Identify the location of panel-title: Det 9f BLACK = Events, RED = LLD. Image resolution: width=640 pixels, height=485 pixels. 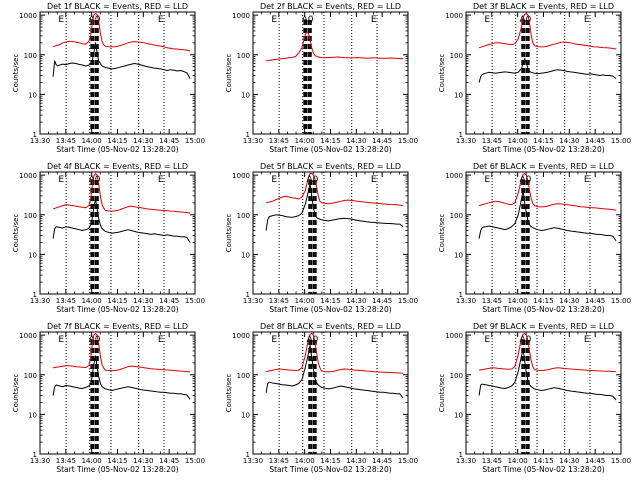
(543, 326).